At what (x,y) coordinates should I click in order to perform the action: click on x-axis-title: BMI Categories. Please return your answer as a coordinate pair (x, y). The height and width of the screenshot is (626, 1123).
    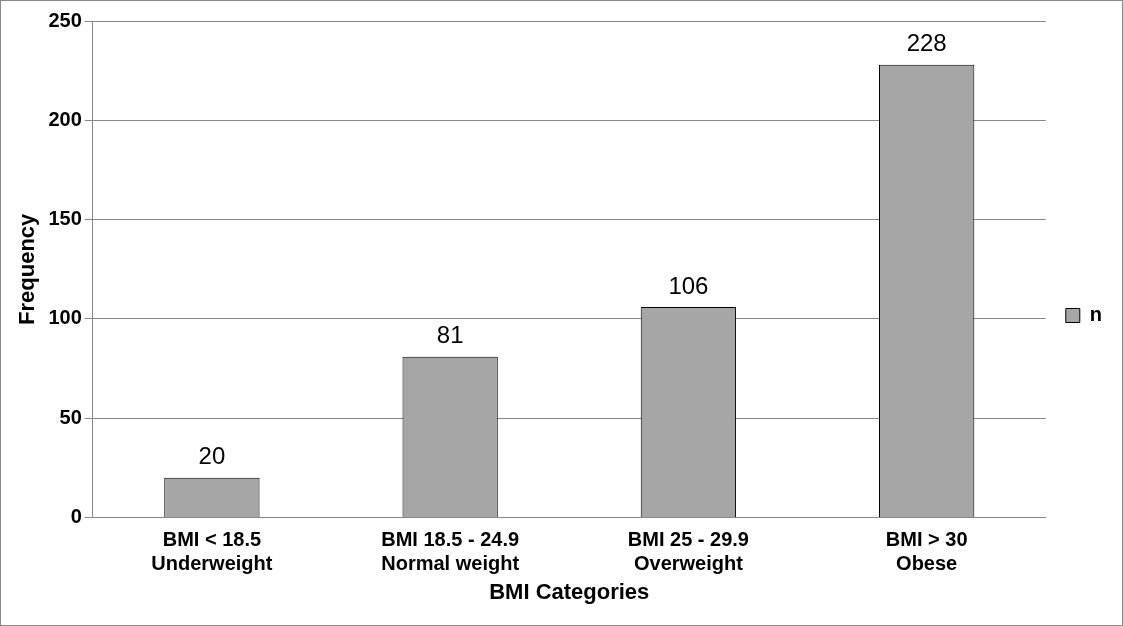
    Looking at the image, I should click on (569, 591).